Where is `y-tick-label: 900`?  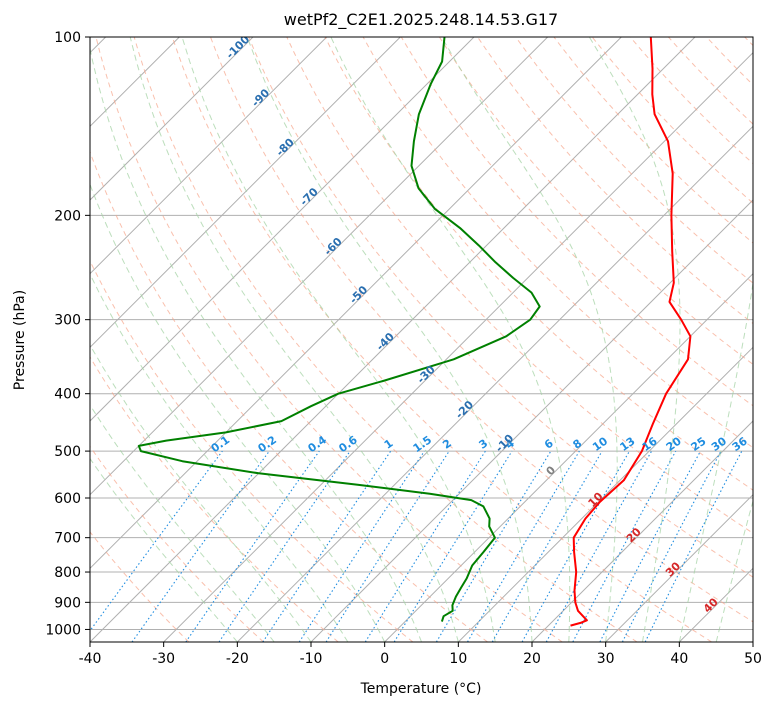
y-tick-label: 900 is located at coordinates (67, 603).